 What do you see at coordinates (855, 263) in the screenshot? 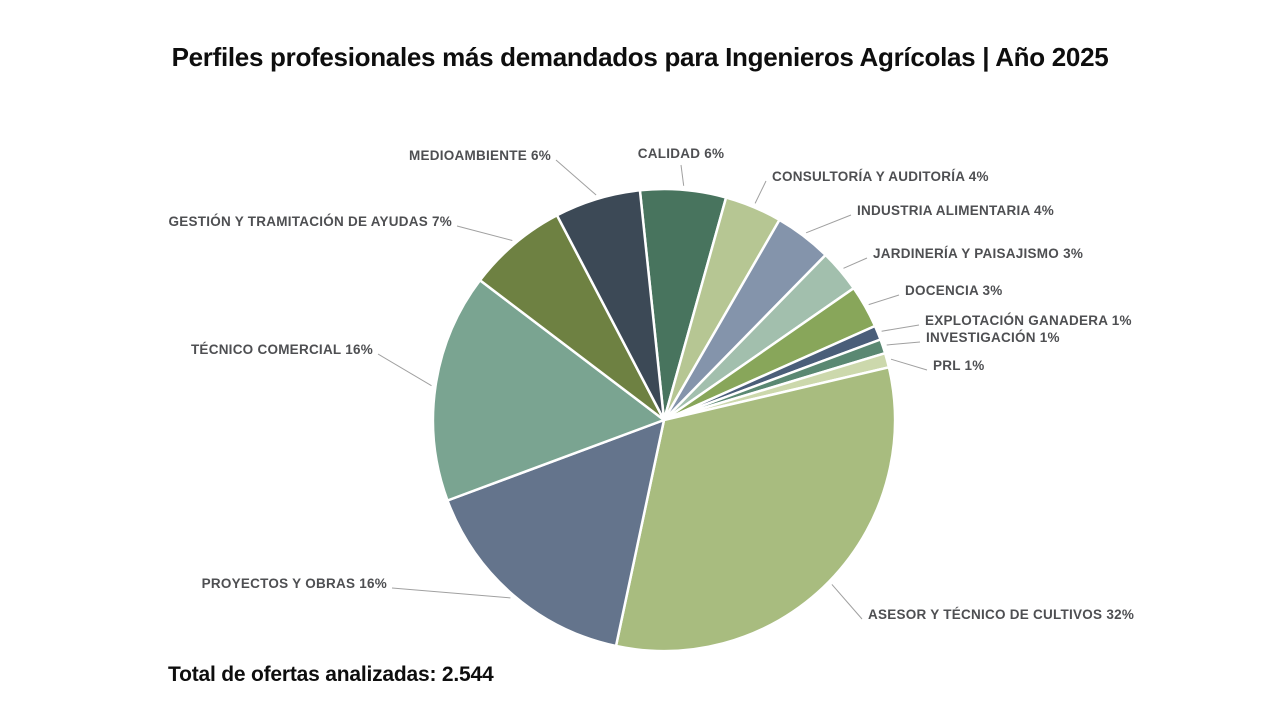
I see `leader-line-jardineria-y-paisajismo` at bounding box center [855, 263].